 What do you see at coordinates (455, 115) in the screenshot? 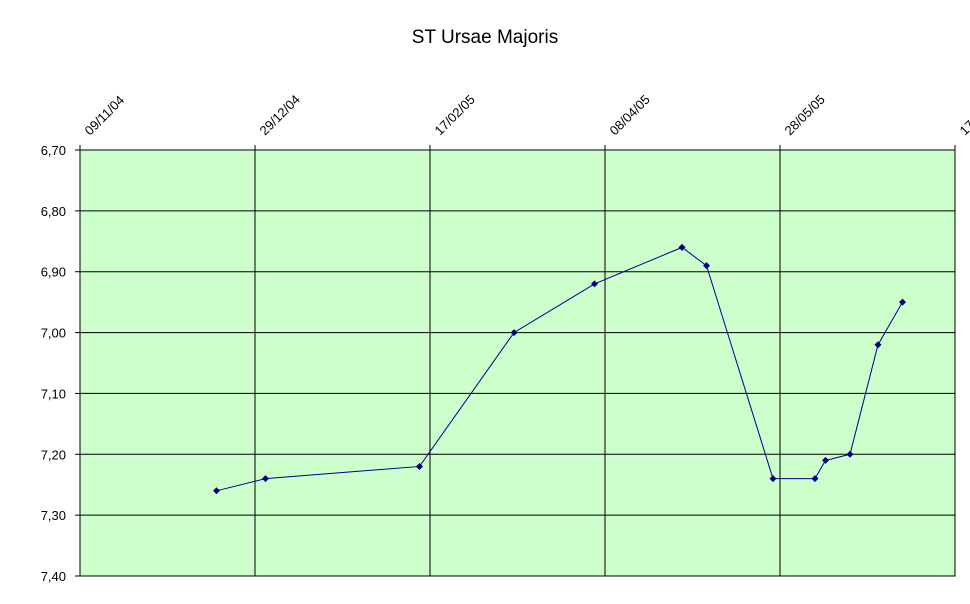
I see `x-tick-label: 17/02/05` at bounding box center [455, 115].